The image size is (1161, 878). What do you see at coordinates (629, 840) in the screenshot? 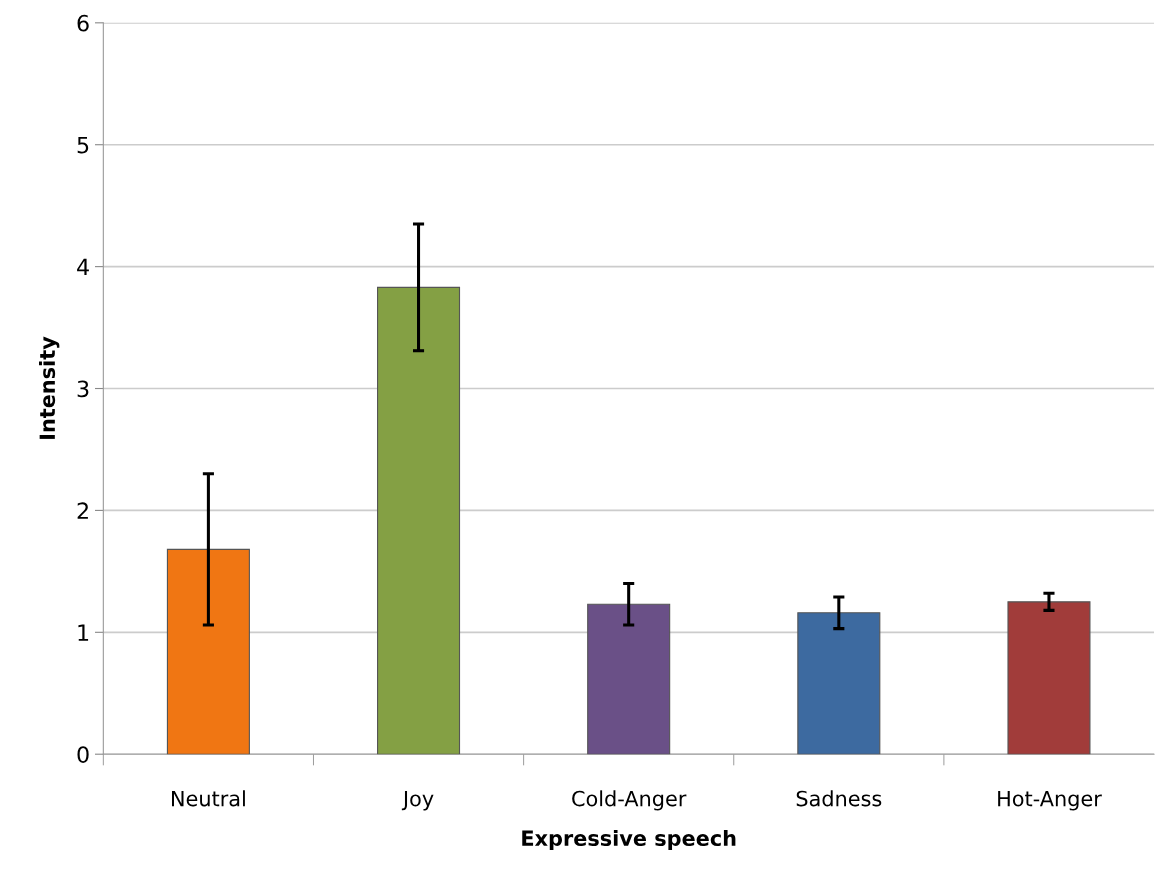
I see `x-axis-title: Expressive speech` at bounding box center [629, 840].